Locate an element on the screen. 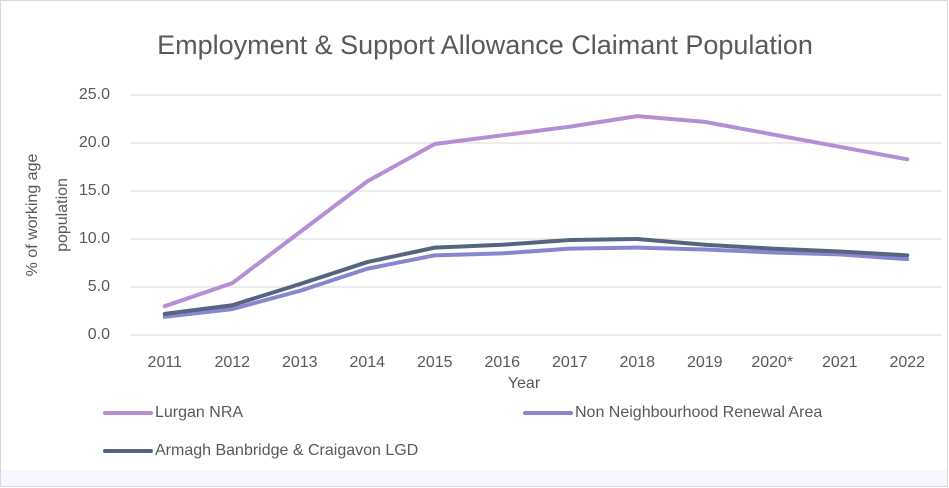 This screenshot has height=488, width=949. x-tick-label: 2020* is located at coordinates (772, 362).